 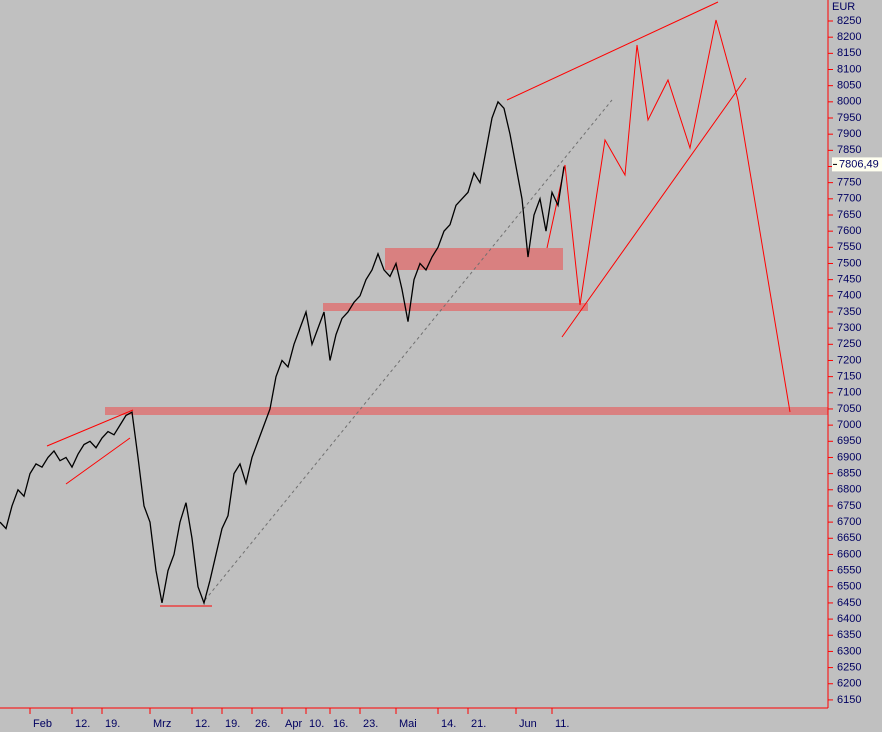 I want to click on y-tick-label: 6600, so click(x=849, y=554).